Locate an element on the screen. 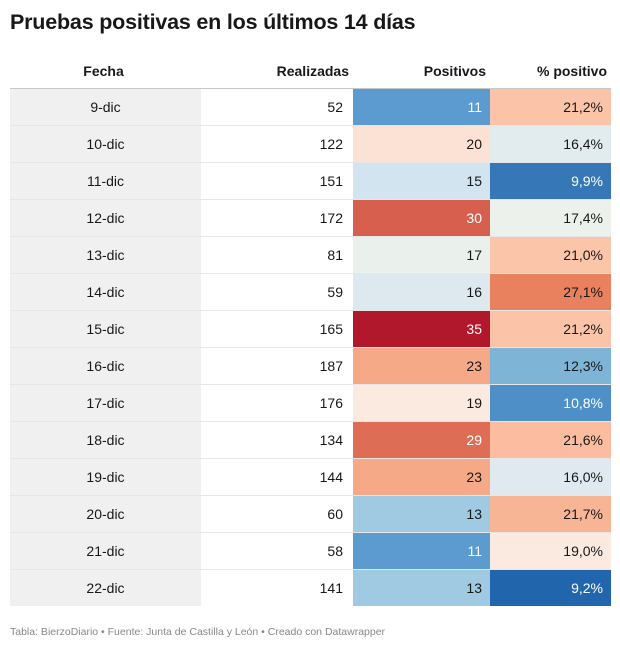  cell-realizadas: 165 is located at coordinates (277, 329).